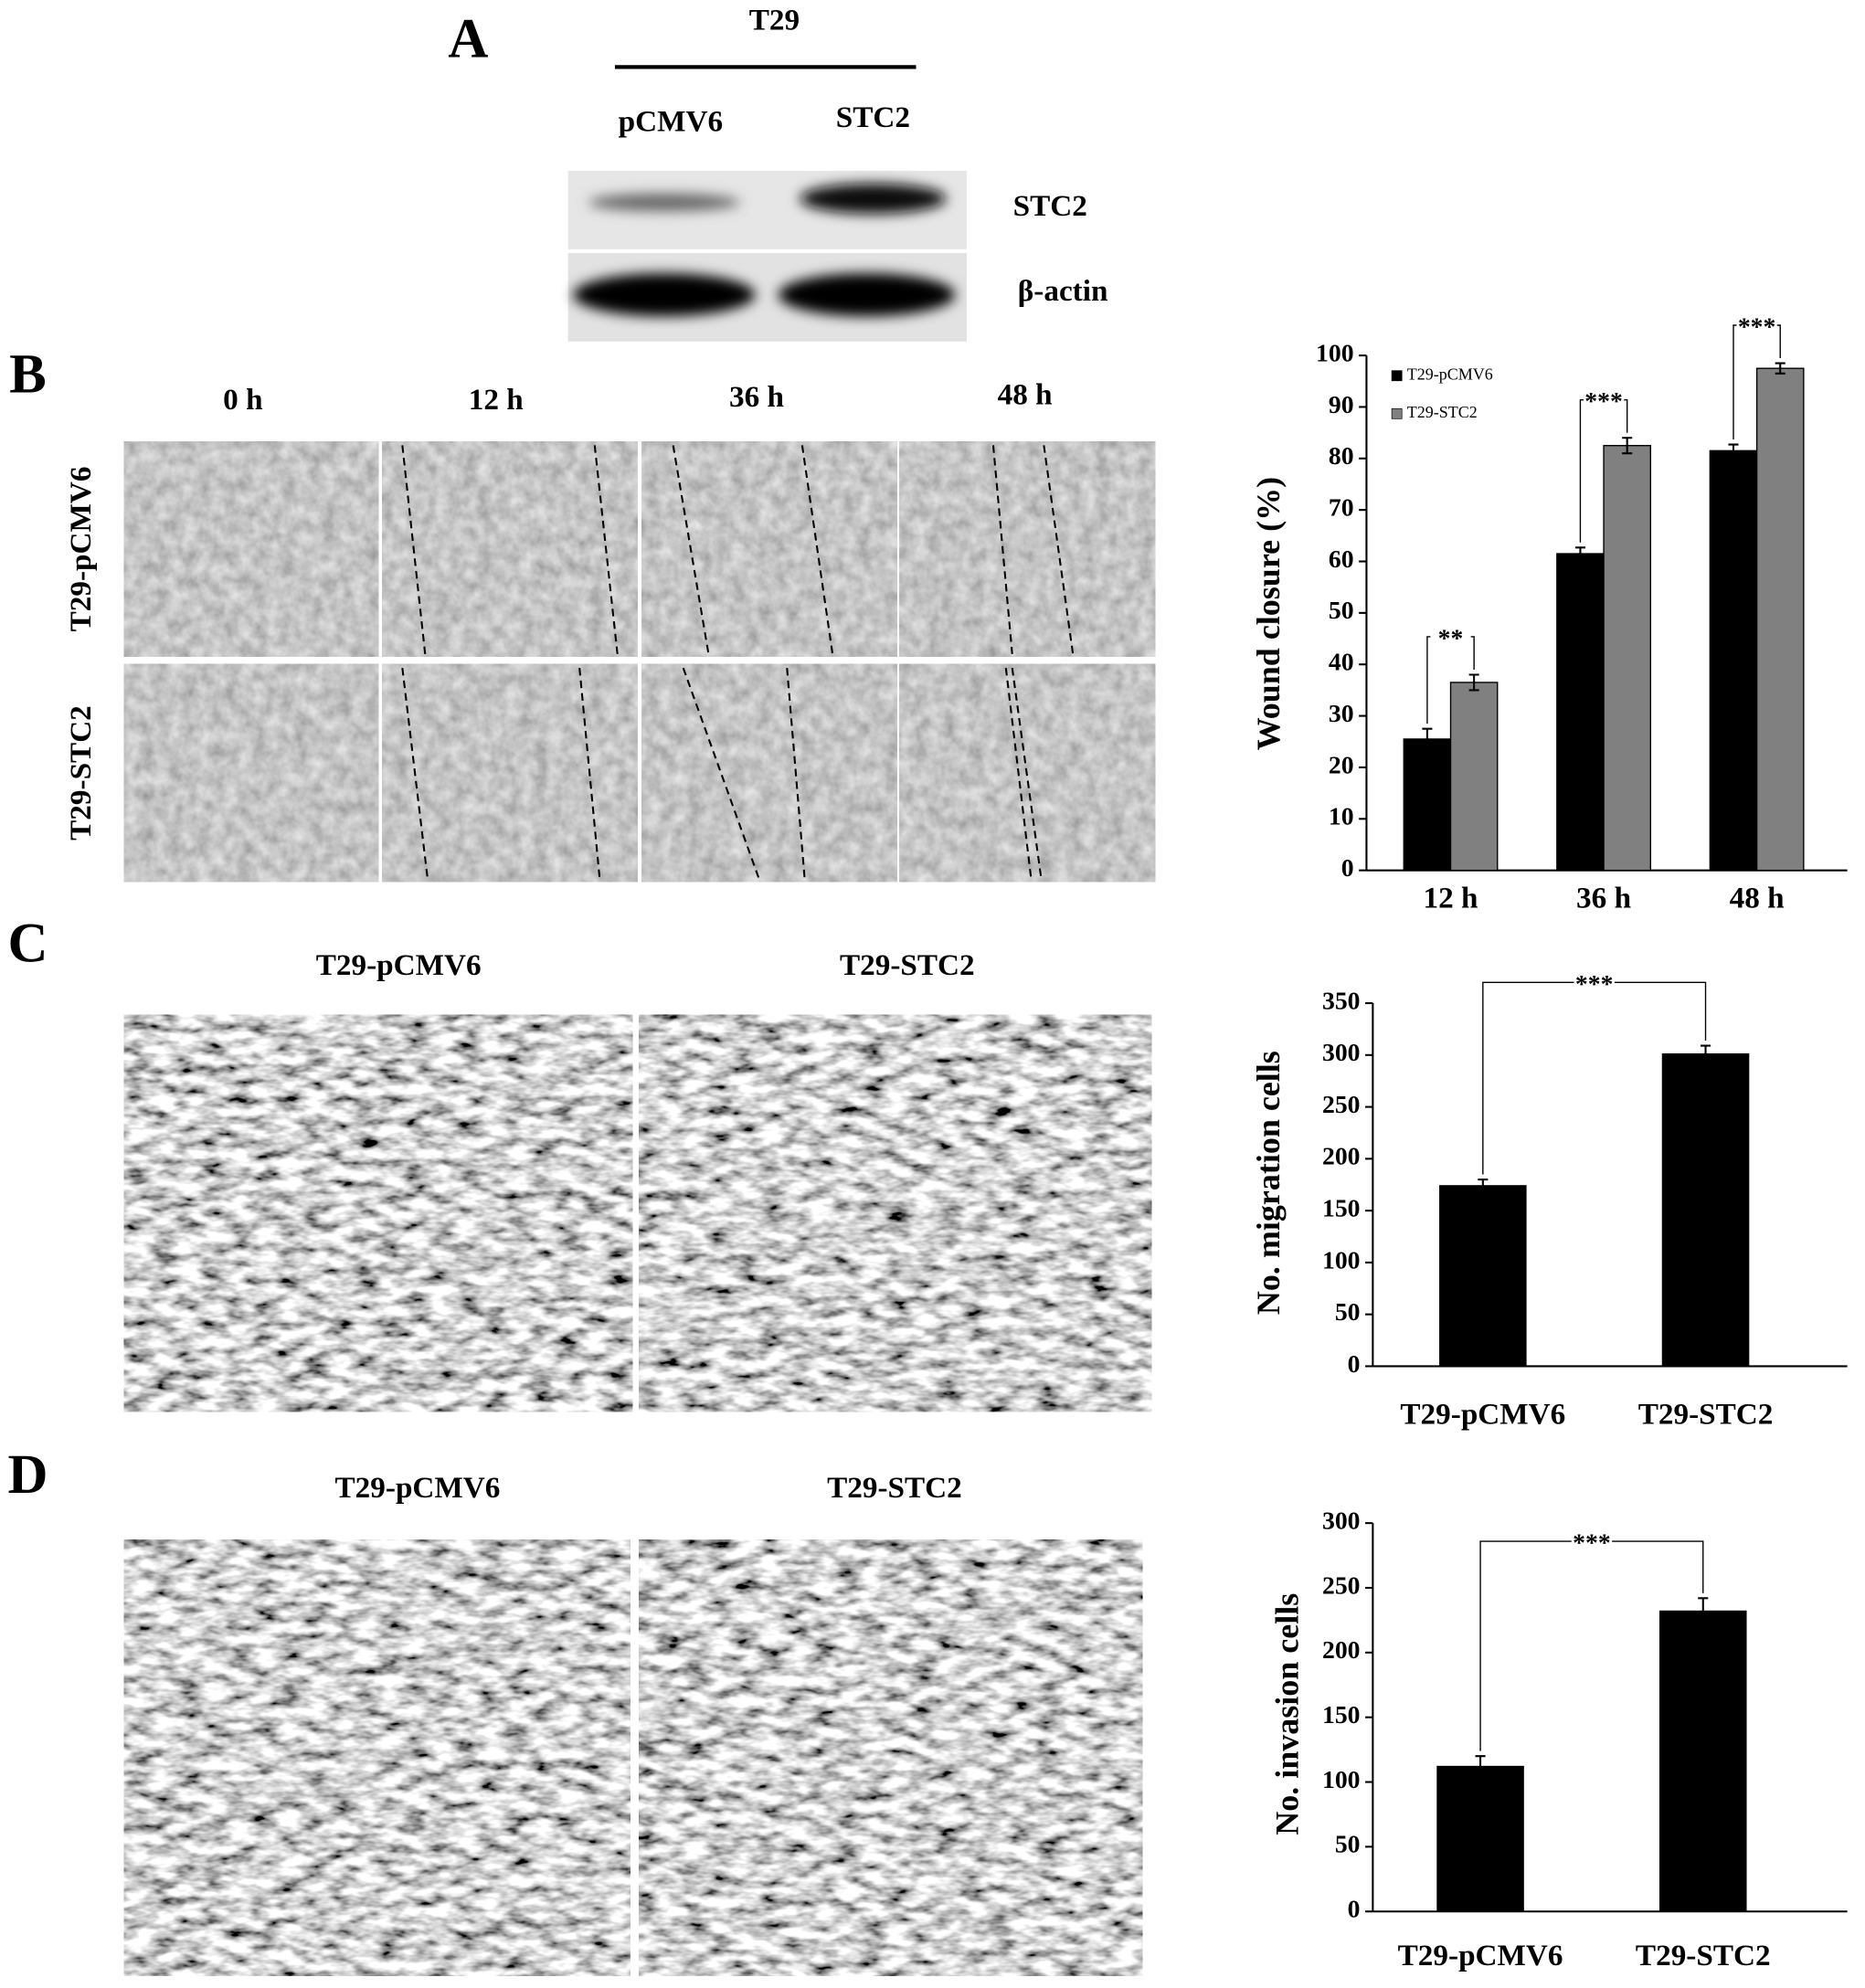 This screenshot has width=1865, height=1988. I want to click on cell-line: T29, so click(774, 20).